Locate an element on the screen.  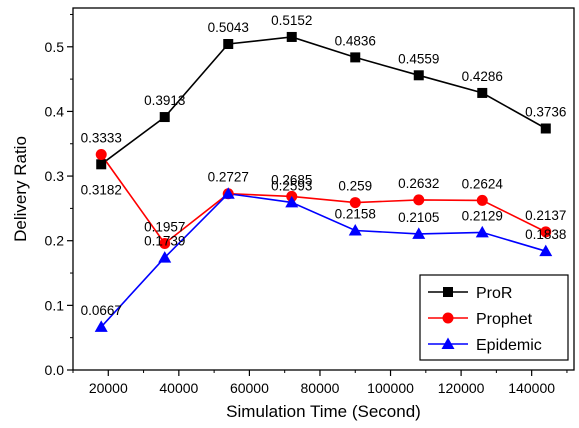
data-label-prophet: 0.2624 is located at coordinates (483, 183).